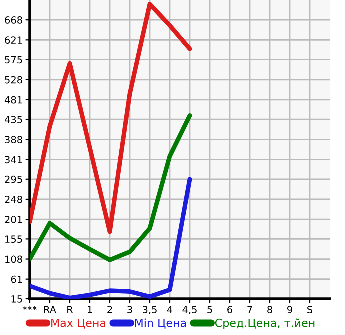 The height and width of the screenshot is (335, 345). Describe the element at coordinates (13, 100) in the screenshot. I see `y-tick-label: 481` at that location.